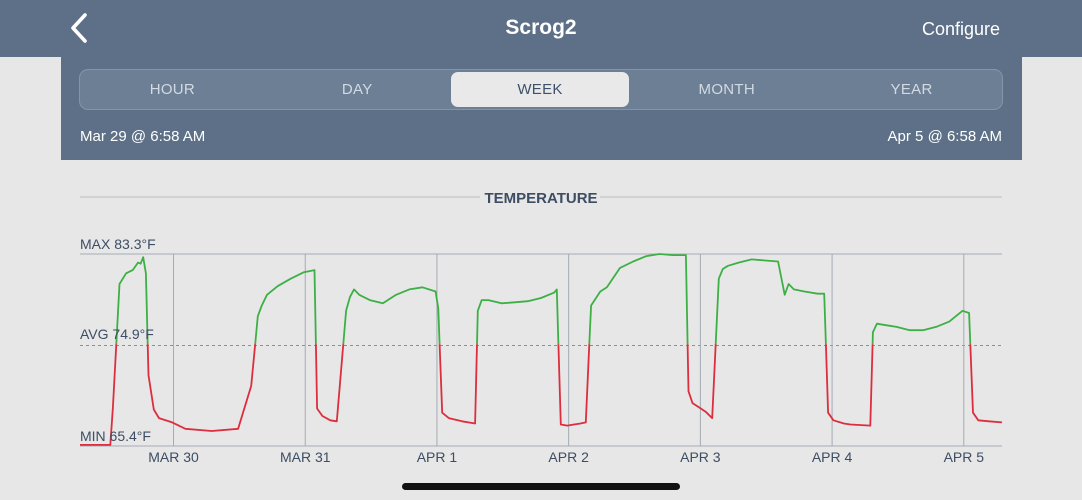 Image resolution: width=1082 pixels, height=500 pixels. I want to click on tab-week: WEEK, so click(540, 89).